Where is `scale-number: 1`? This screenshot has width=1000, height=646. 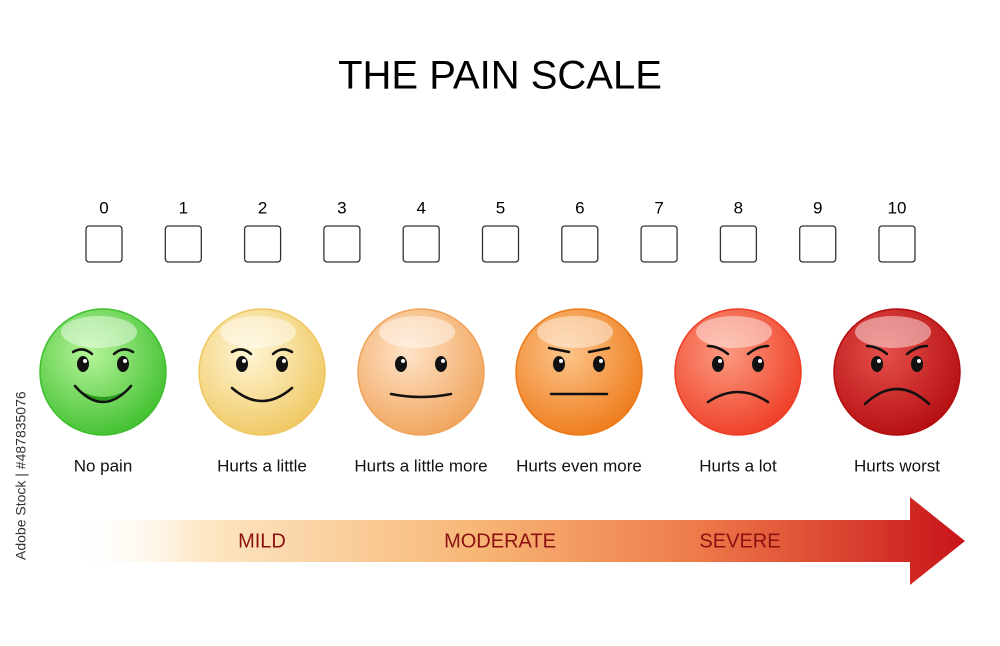 scale-number: 1 is located at coordinates (183, 207).